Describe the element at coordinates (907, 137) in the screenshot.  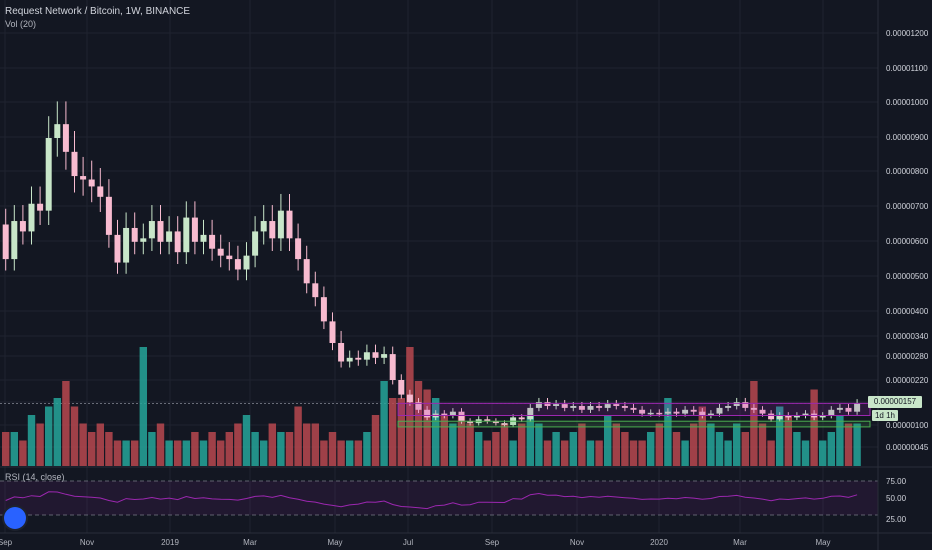
I see `y-tick-label: 0.00000900` at that location.